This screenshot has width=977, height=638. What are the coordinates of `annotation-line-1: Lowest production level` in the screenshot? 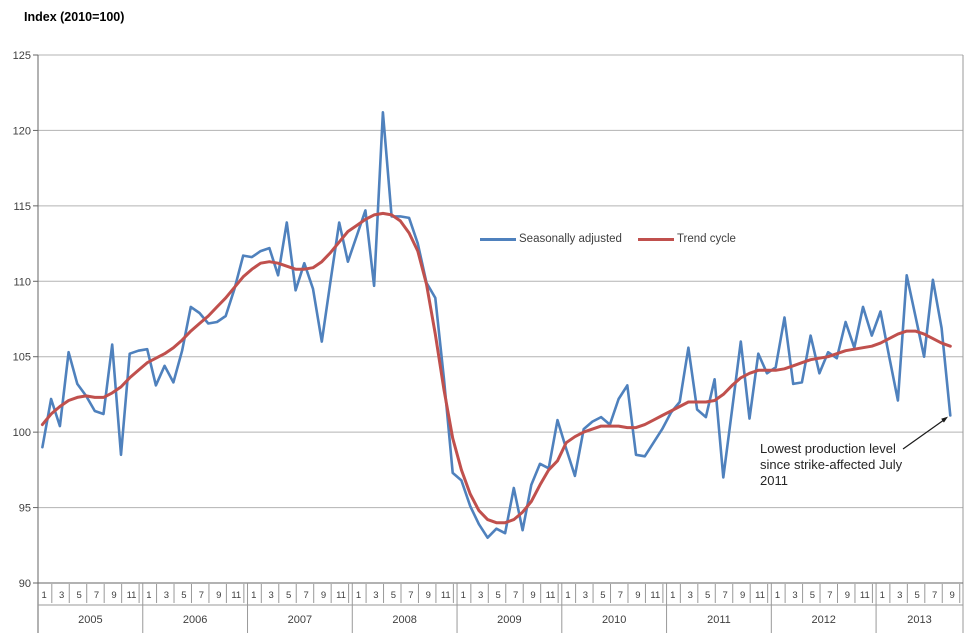 It's located at (828, 448).